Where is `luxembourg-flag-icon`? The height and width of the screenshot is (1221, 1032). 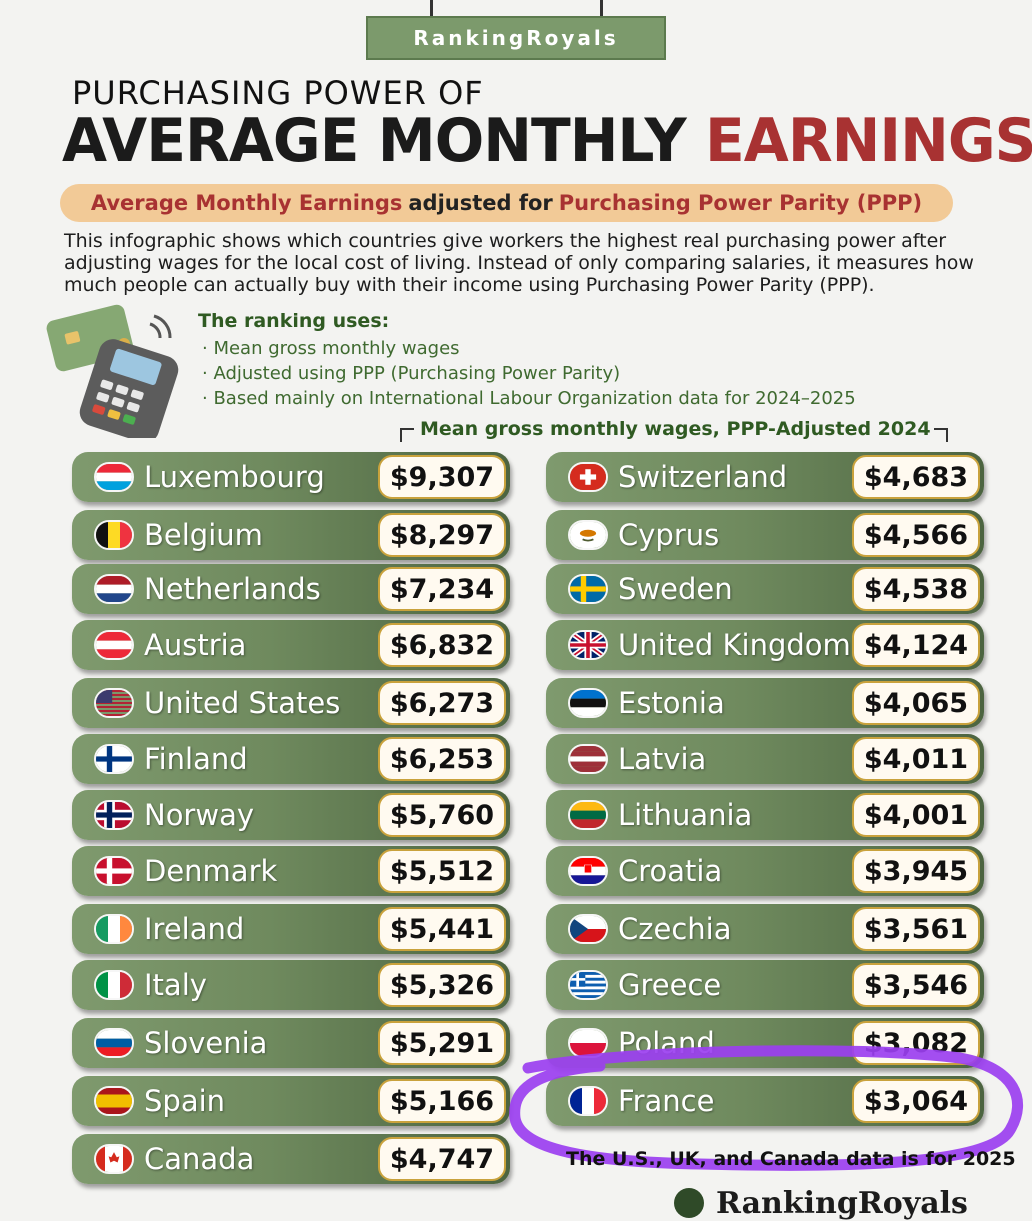
luxembourg-flag-icon is located at coordinates (114, 477).